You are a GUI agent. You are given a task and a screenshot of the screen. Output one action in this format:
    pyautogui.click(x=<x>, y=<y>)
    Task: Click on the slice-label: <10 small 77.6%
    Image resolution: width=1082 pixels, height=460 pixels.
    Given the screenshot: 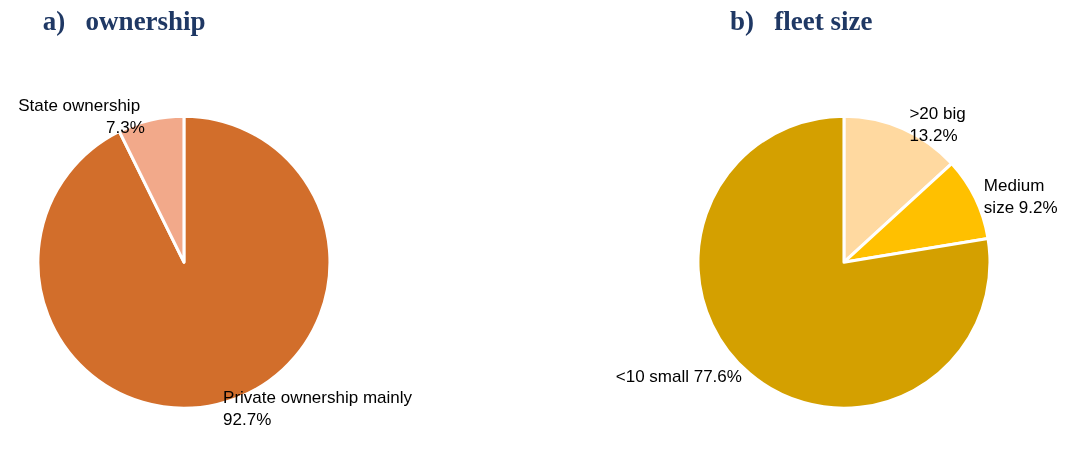 What is the action you would take?
    pyautogui.click(x=678, y=377)
    